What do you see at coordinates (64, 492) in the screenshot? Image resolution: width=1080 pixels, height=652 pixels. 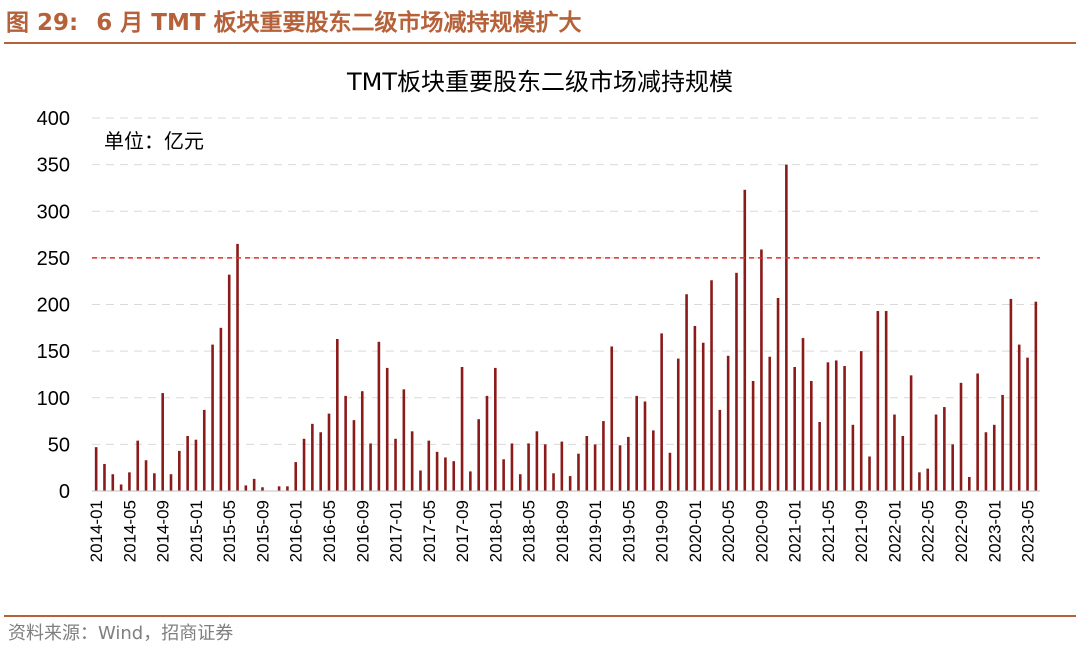 I see `y-tick-label: 0` at bounding box center [64, 492].